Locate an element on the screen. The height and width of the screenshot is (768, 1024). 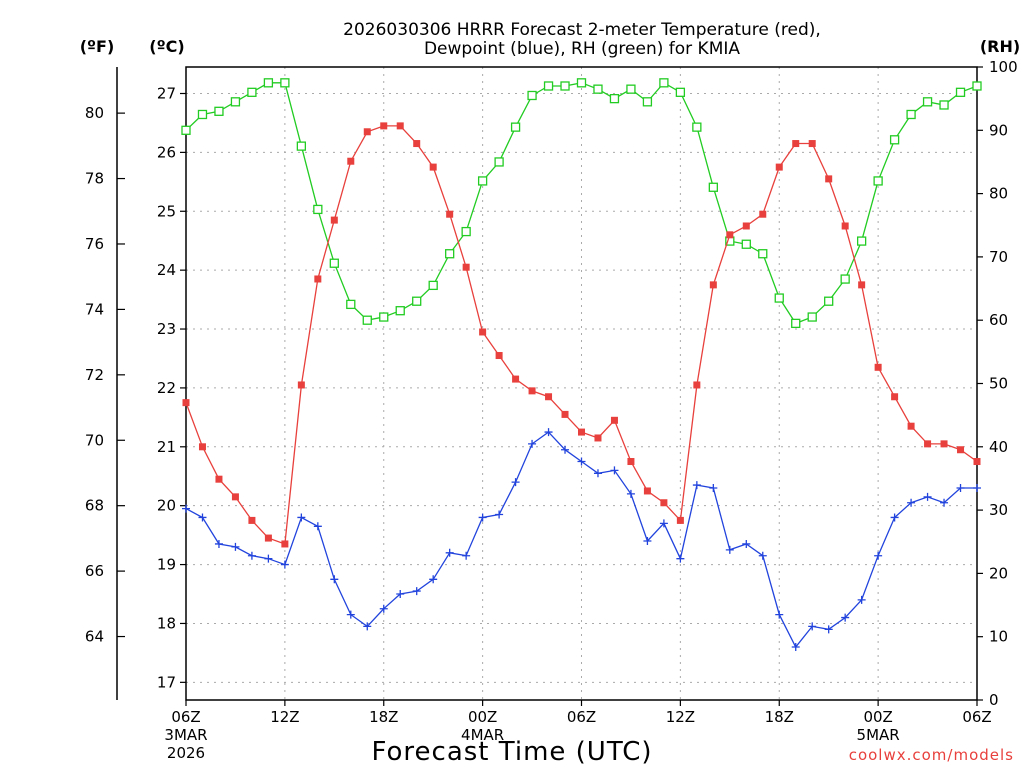
fahrenheit-tick-label: 70 is located at coordinates (94, 440).